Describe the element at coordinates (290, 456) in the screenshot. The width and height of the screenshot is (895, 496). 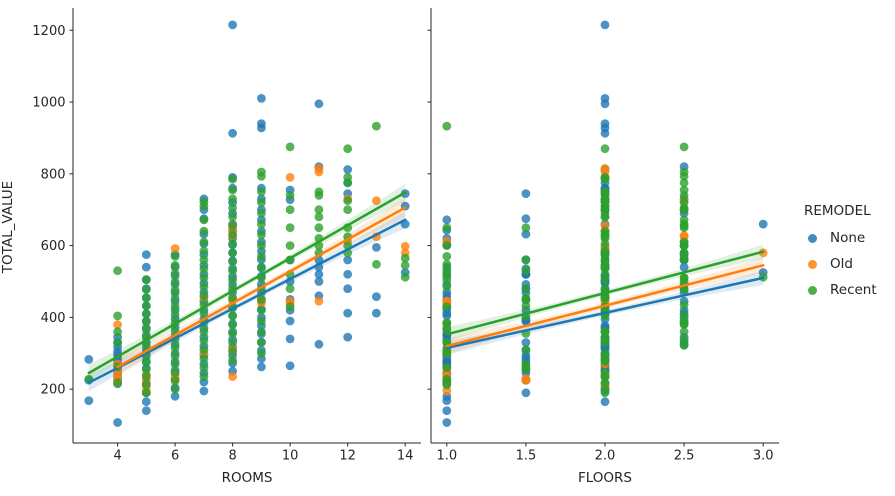
I see `x-tick-label: 10` at that location.